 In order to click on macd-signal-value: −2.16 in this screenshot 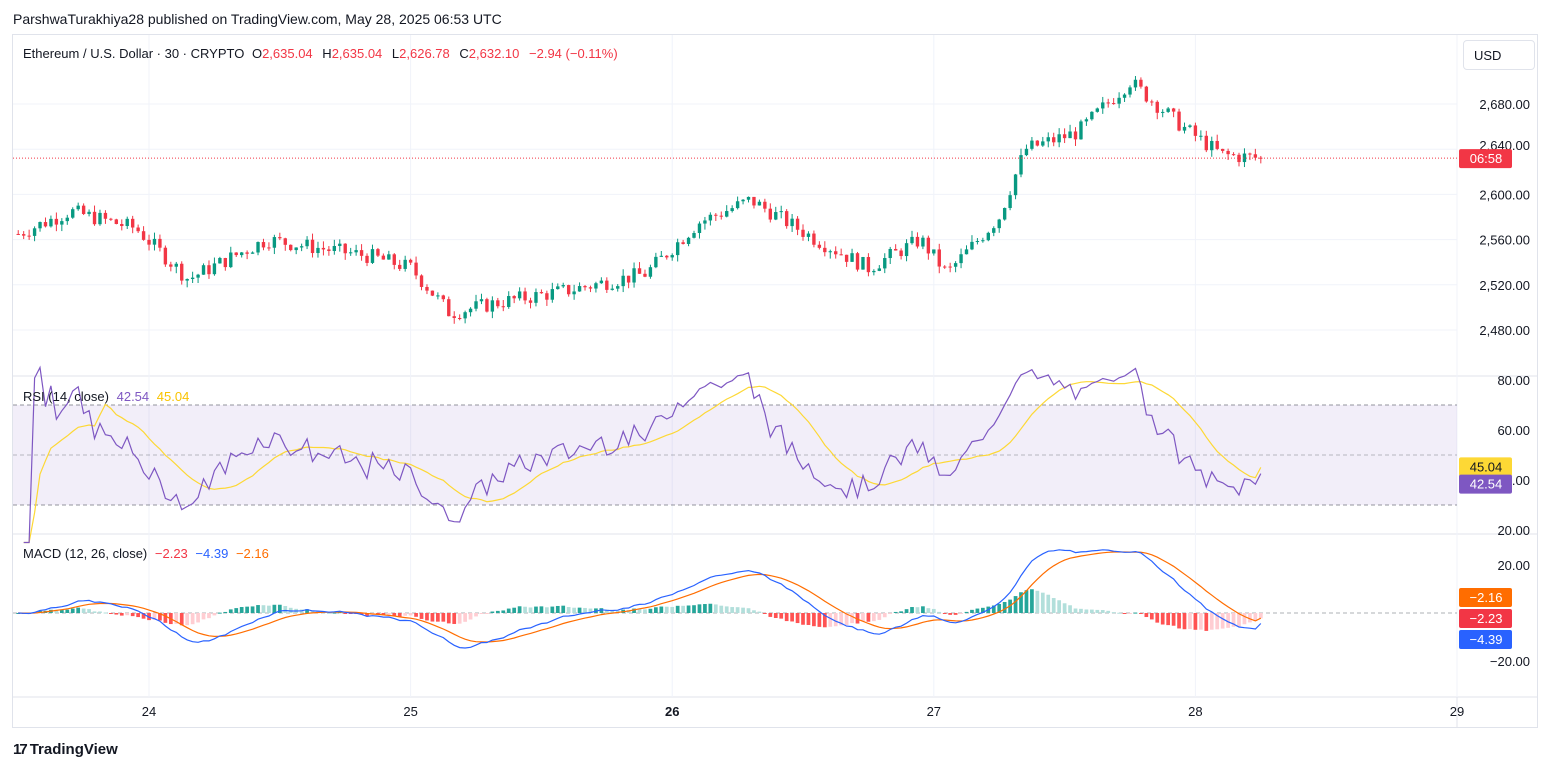, I will do `click(252, 553)`.